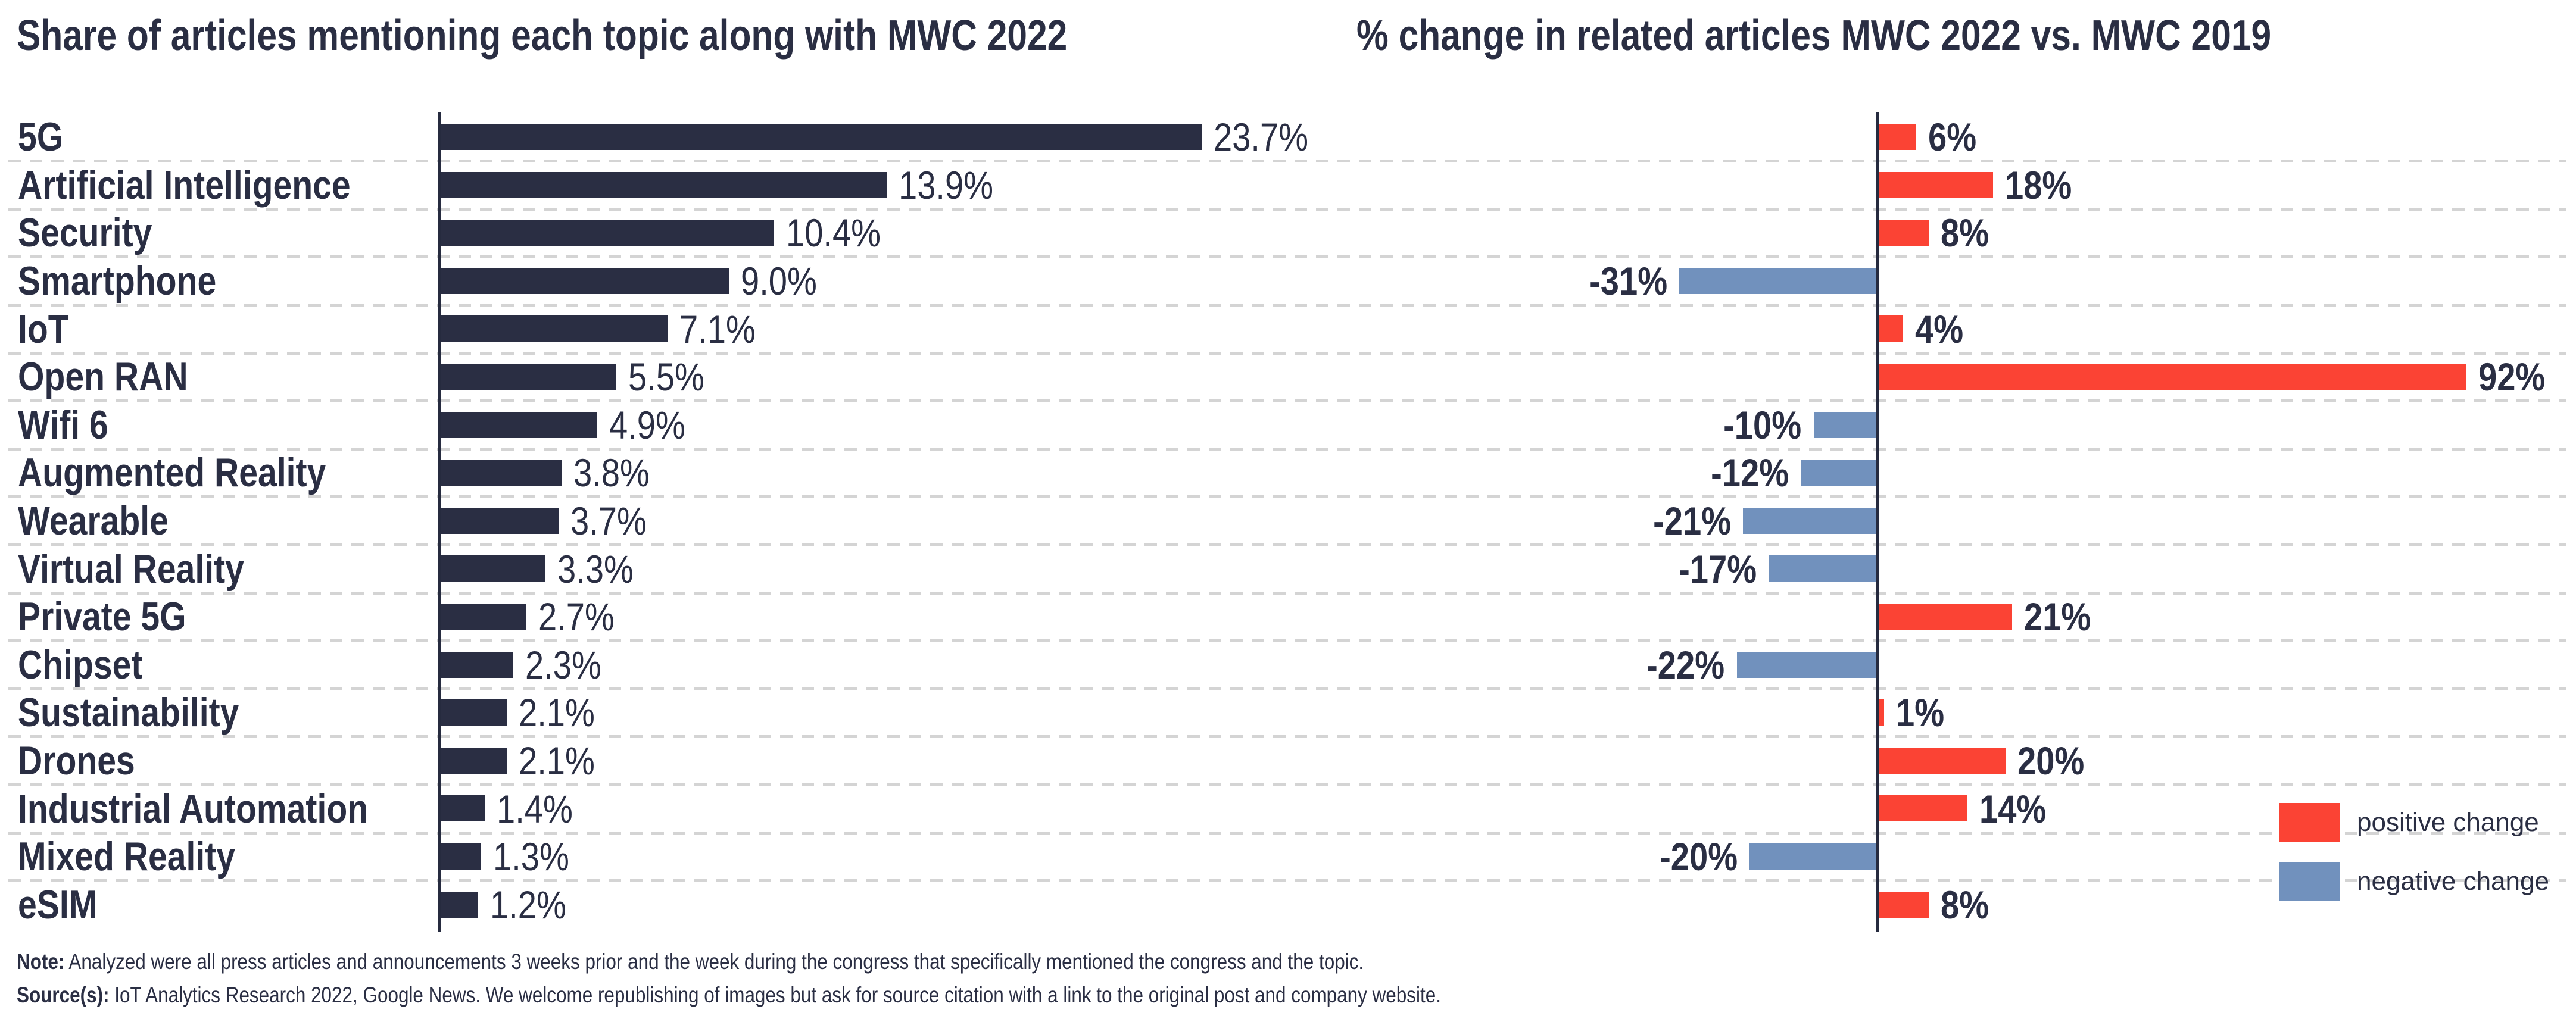 The width and height of the screenshot is (2576, 1022). Describe the element at coordinates (653, 425) in the screenshot. I see `share-value-label: 4.9%` at that location.